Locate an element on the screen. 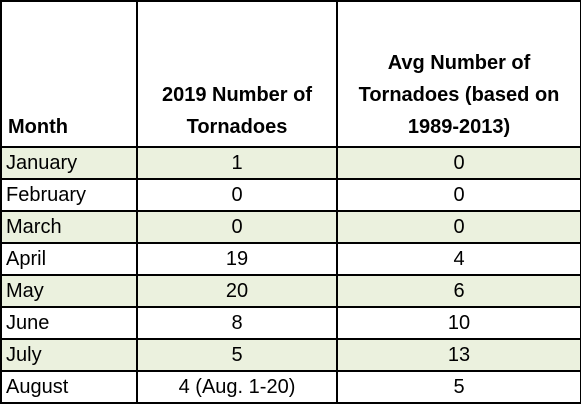 The height and width of the screenshot is (410, 581). header-month: Month is located at coordinates (69, 74).